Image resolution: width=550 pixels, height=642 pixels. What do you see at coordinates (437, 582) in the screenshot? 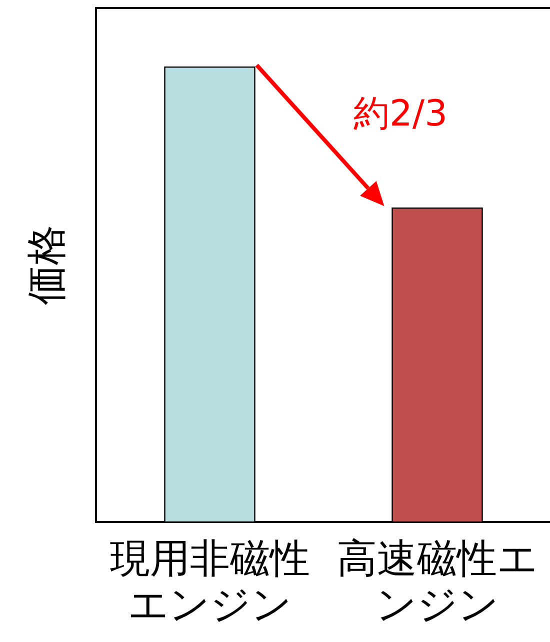
I see `x-tick-label: 高速磁性エンジン` at bounding box center [437, 582].